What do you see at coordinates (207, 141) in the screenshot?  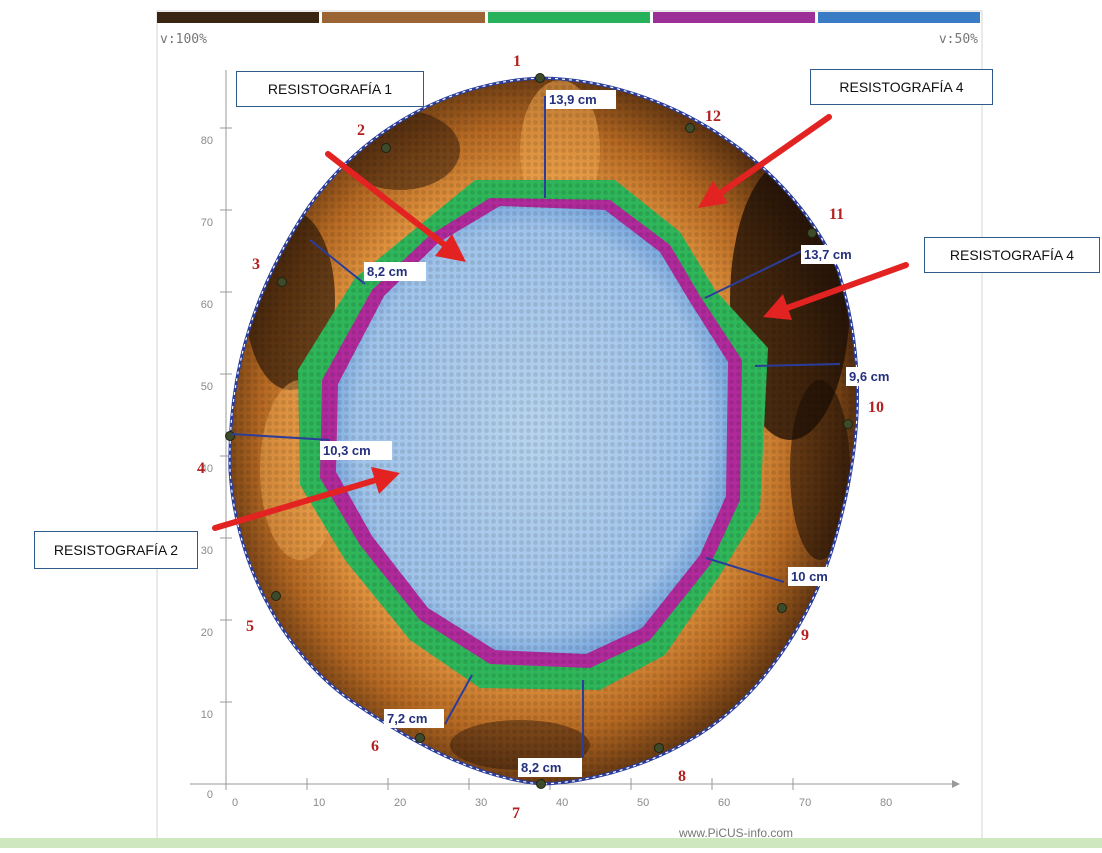 I see `y-tick-label: 80` at bounding box center [207, 141].